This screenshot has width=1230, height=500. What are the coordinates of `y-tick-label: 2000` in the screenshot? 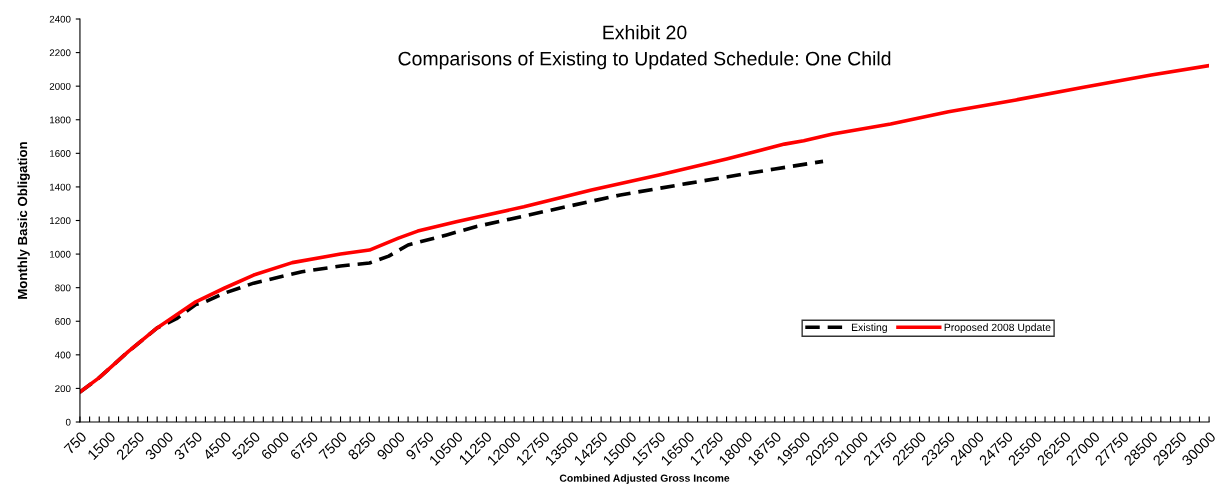 It's located at (60, 86).